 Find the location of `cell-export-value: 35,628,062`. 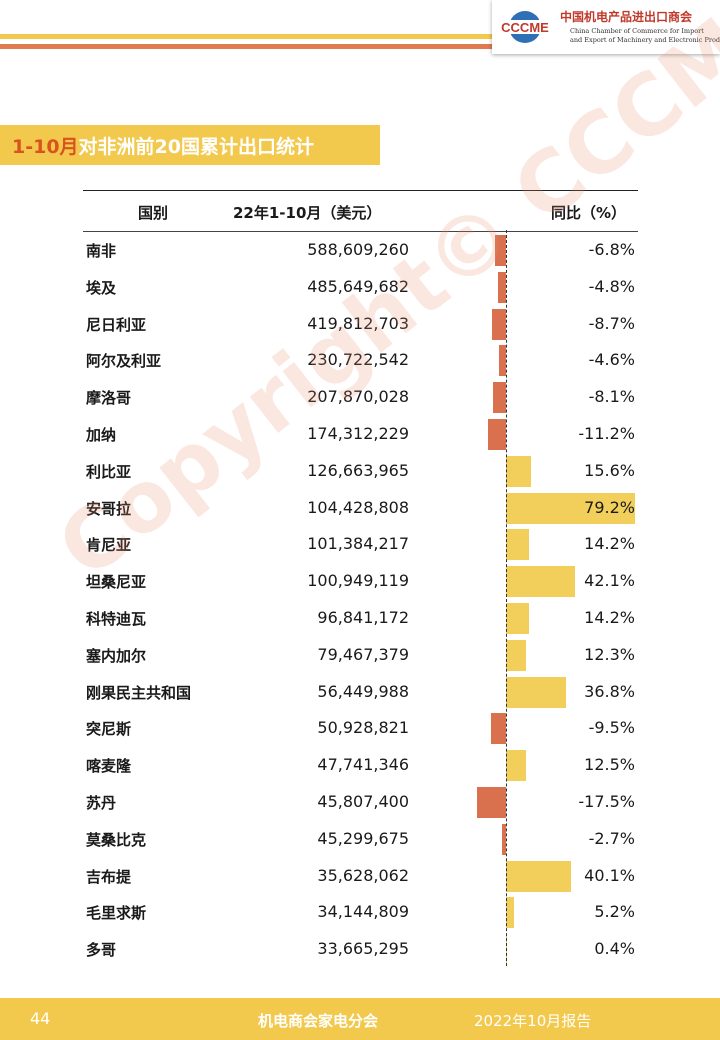

cell-export-value: 35,628,062 is located at coordinates (363, 875).